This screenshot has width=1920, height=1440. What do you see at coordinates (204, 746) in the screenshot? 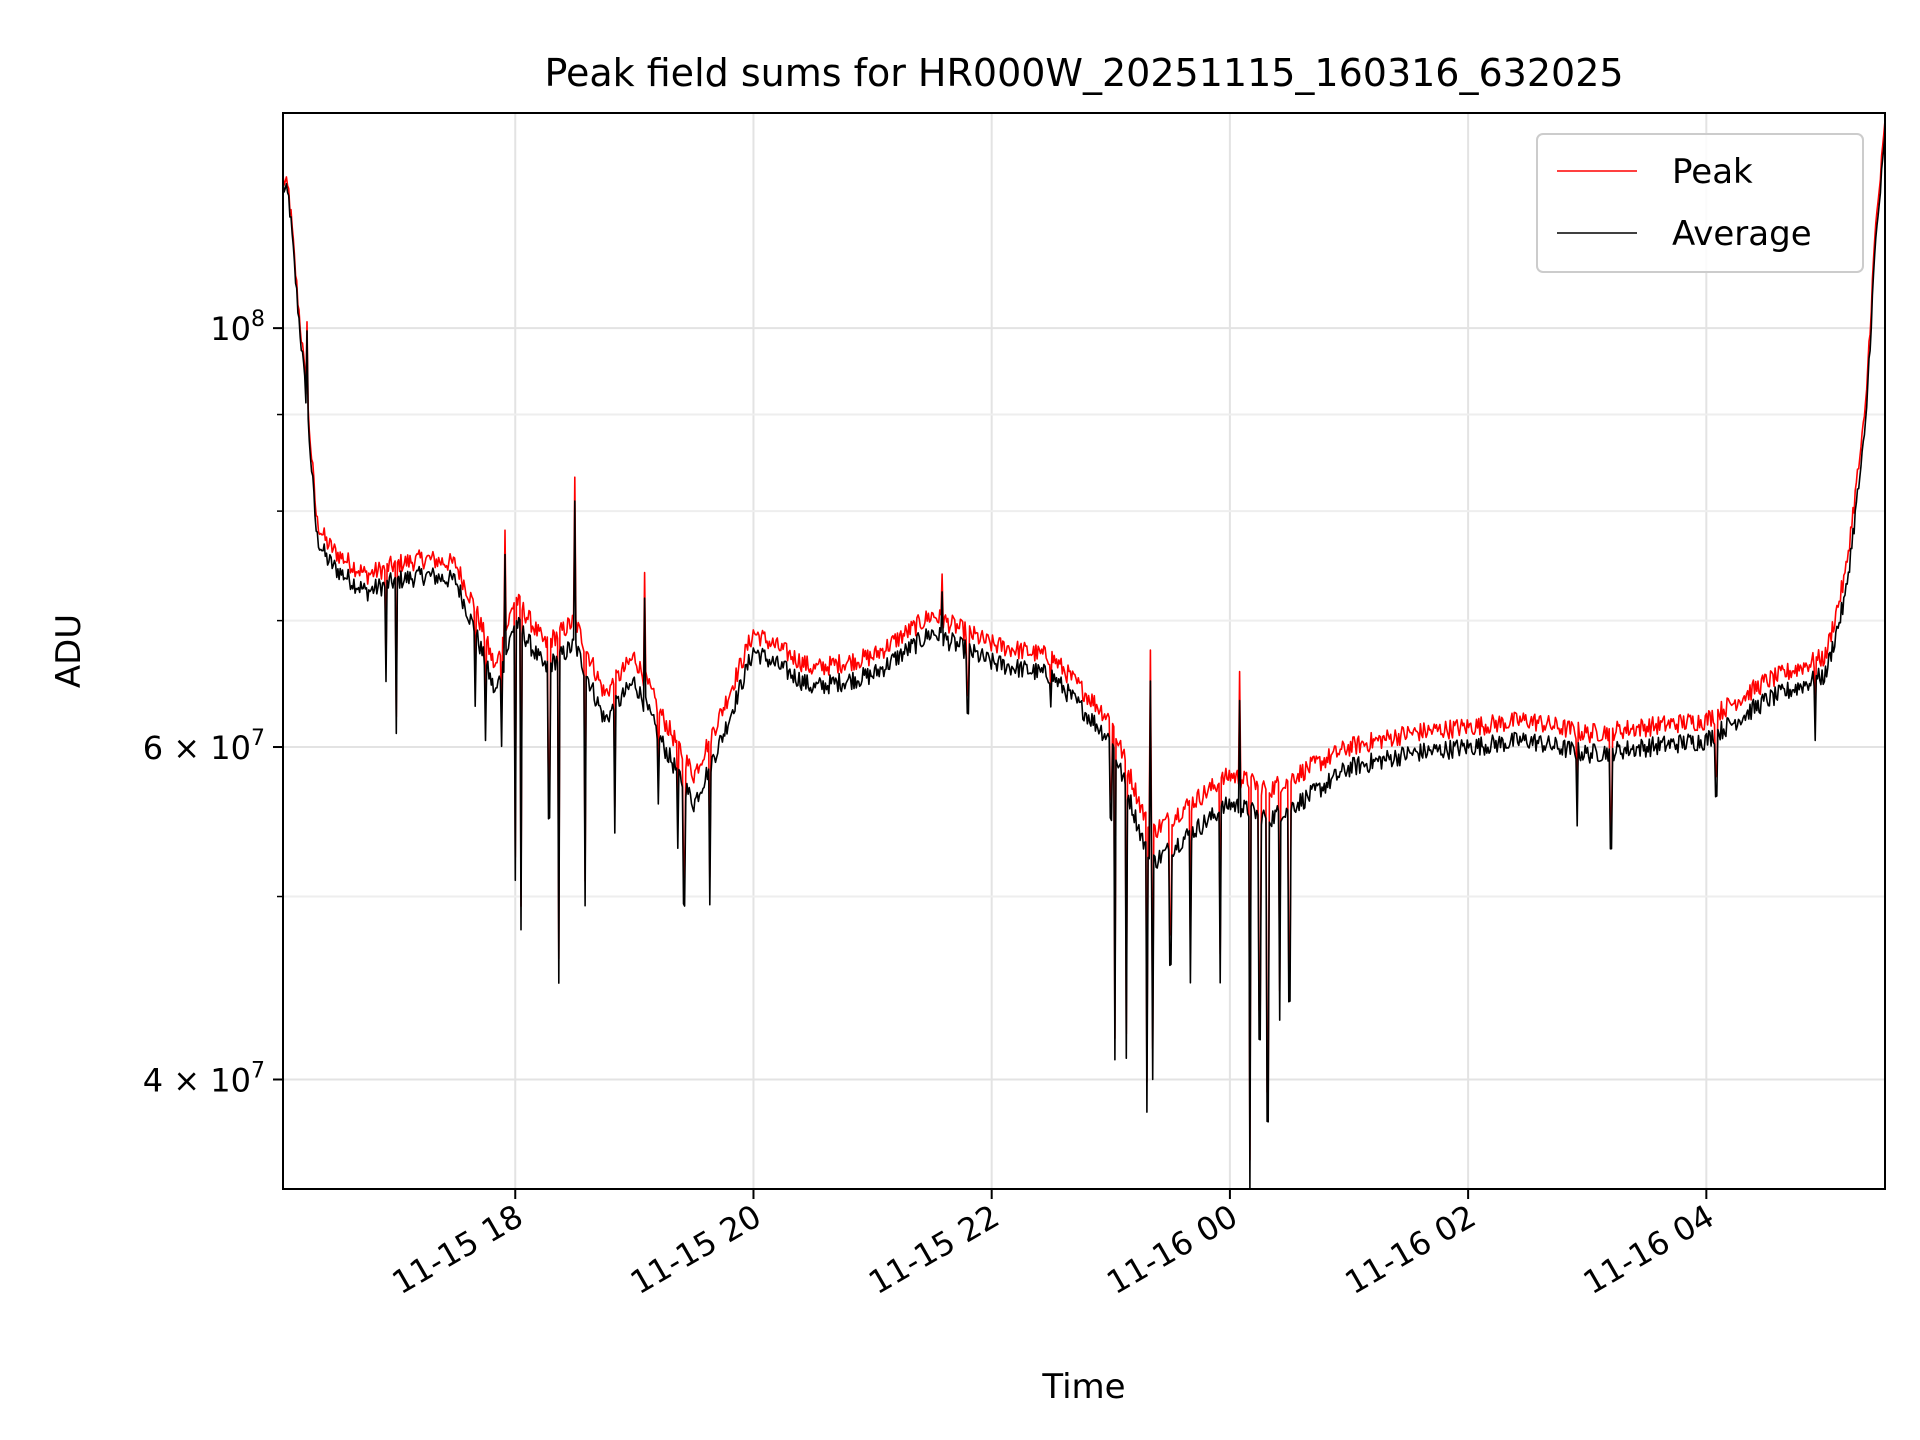
I see `y-tick-label-1: 6 × 107` at bounding box center [204, 746].